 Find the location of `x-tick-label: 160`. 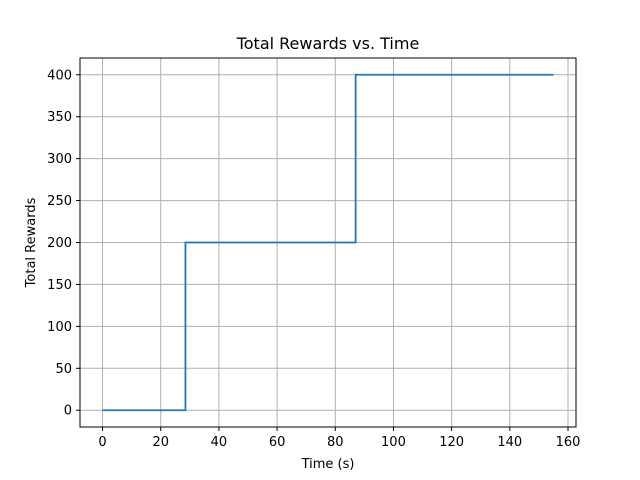

x-tick-label: 160 is located at coordinates (568, 442).